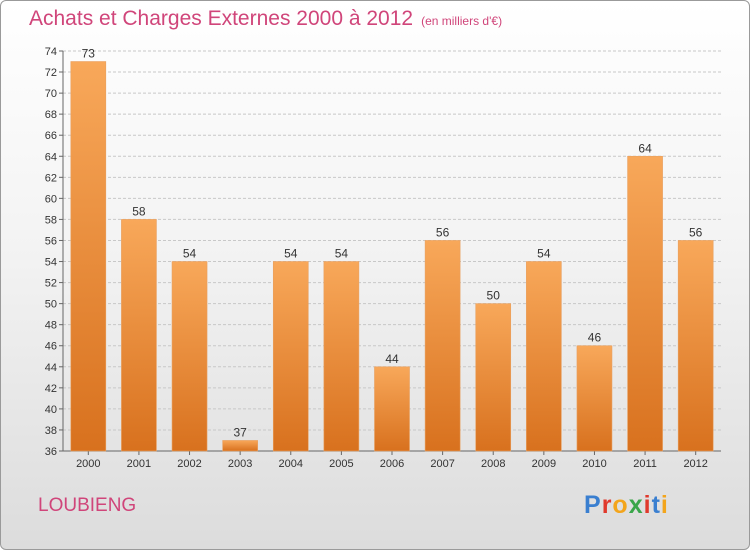 The height and width of the screenshot is (550, 750). What do you see at coordinates (341, 464) in the screenshot?
I see `x-tick-label-2005: 2005` at bounding box center [341, 464].